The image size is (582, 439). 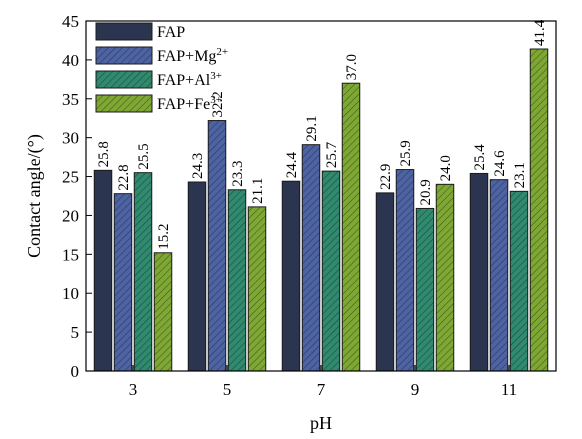 What do you see at coordinates (189, 79) in the screenshot?
I see `legend-label: FAP+Al3+` at bounding box center [189, 79].